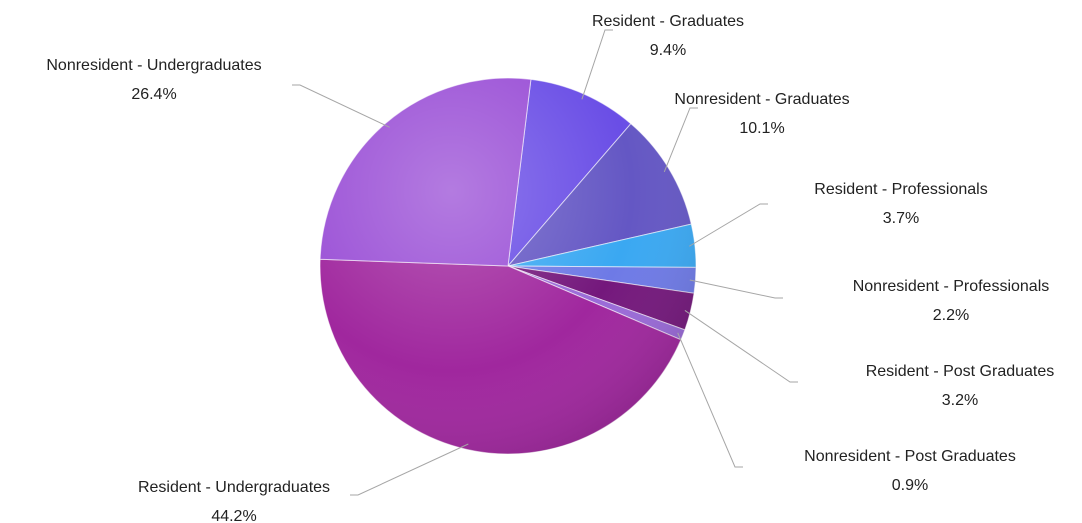  Describe the element at coordinates (153, 94) in the screenshot. I see `slice-value-label: 26.4%` at that location.